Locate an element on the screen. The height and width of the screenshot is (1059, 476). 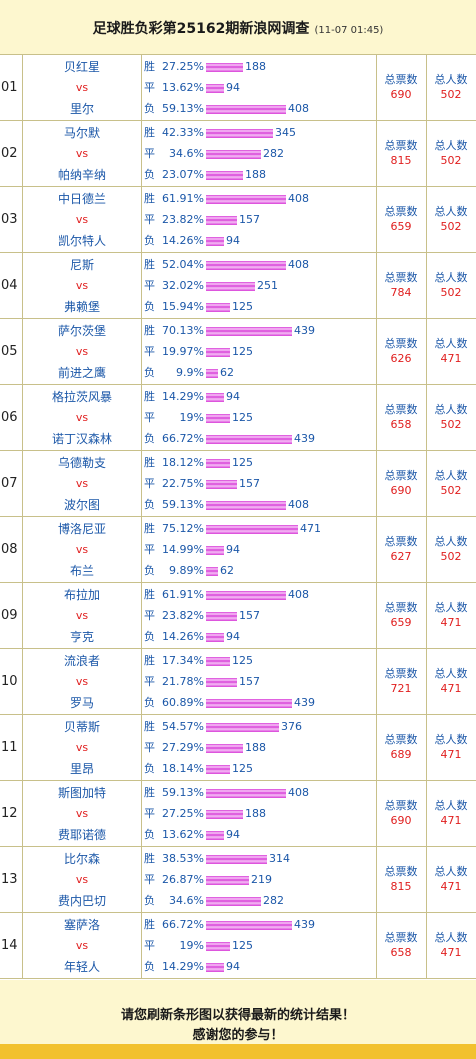
total-votes-value: 627 is located at coordinates (401, 556).